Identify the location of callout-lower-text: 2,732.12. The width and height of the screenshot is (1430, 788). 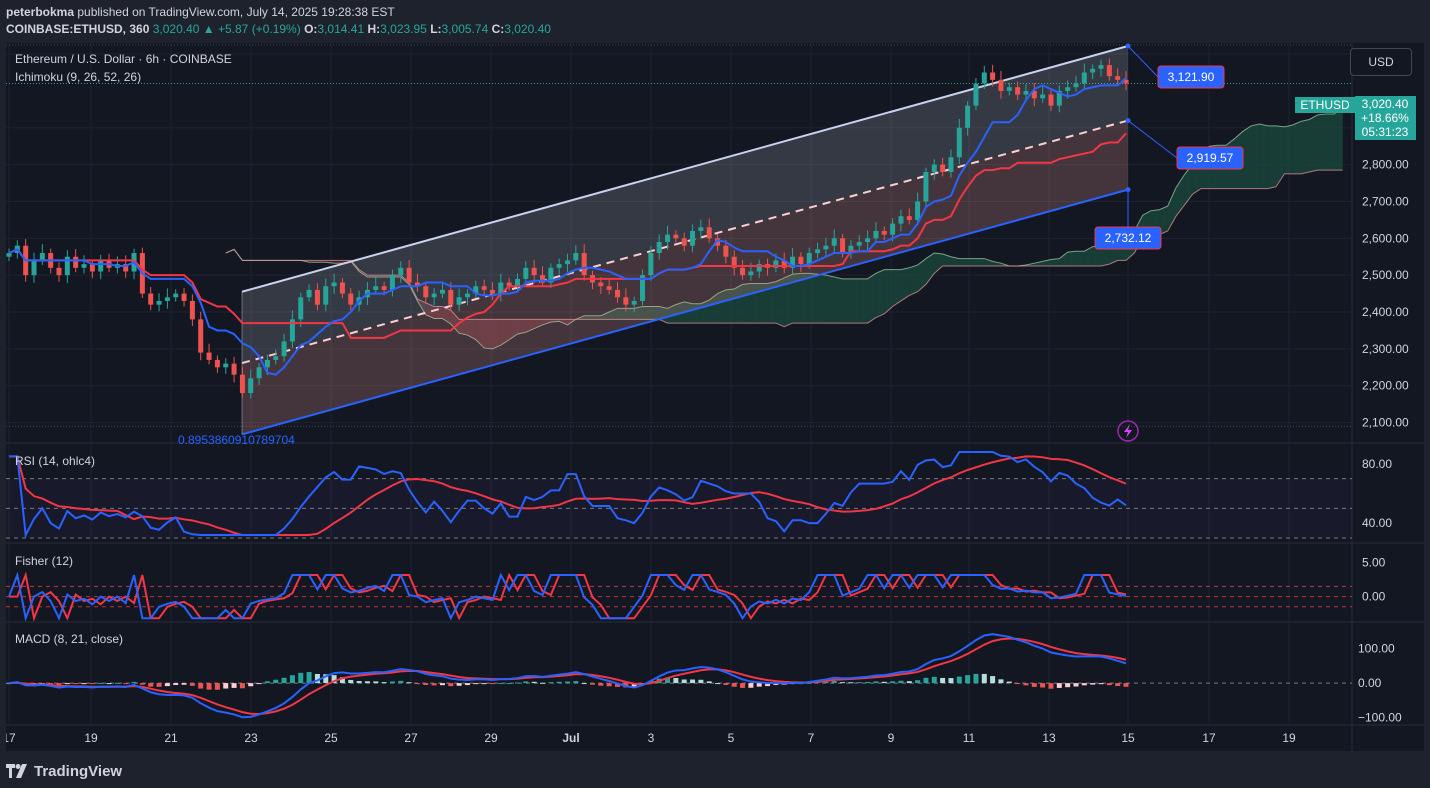
(1128, 238).